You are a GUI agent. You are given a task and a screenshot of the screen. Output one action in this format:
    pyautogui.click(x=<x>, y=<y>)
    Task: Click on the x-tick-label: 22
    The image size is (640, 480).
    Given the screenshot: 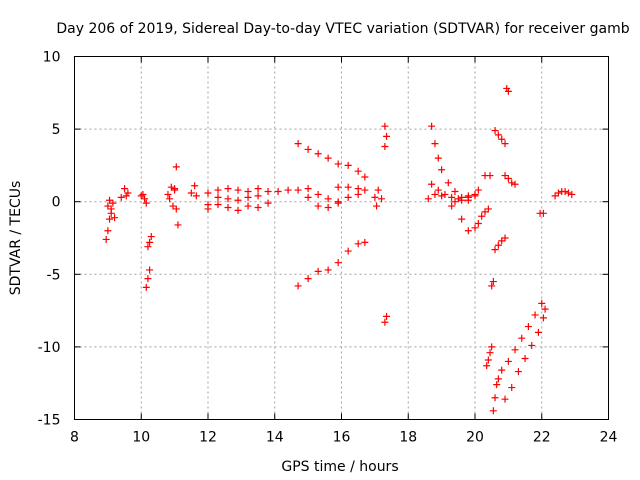 What is the action you would take?
    pyautogui.click(x=542, y=438)
    